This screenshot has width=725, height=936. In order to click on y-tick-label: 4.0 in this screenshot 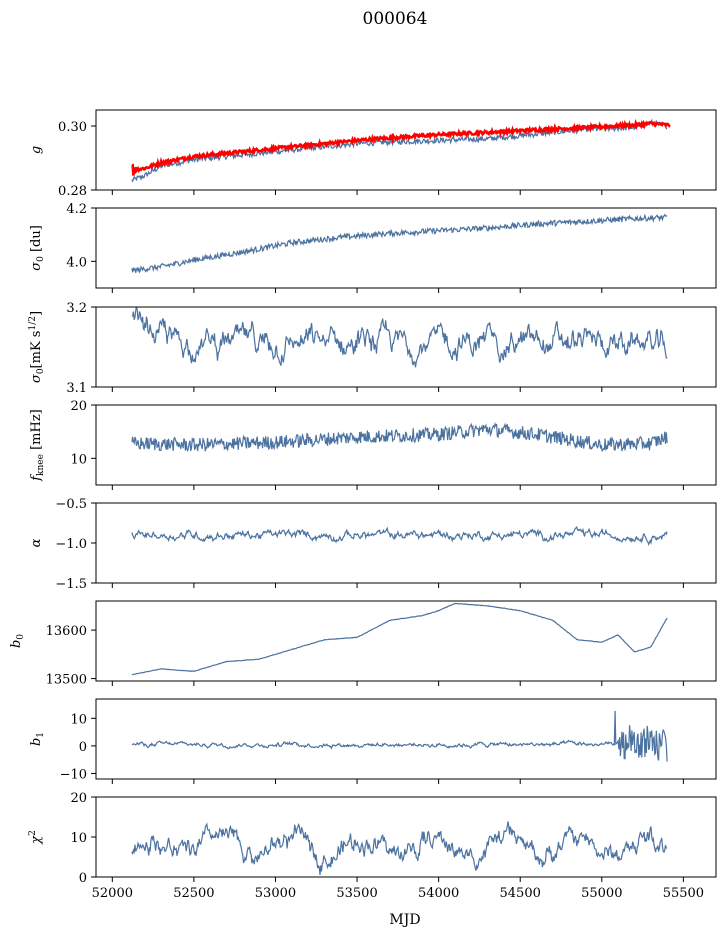, I will do `click(76, 262)`.